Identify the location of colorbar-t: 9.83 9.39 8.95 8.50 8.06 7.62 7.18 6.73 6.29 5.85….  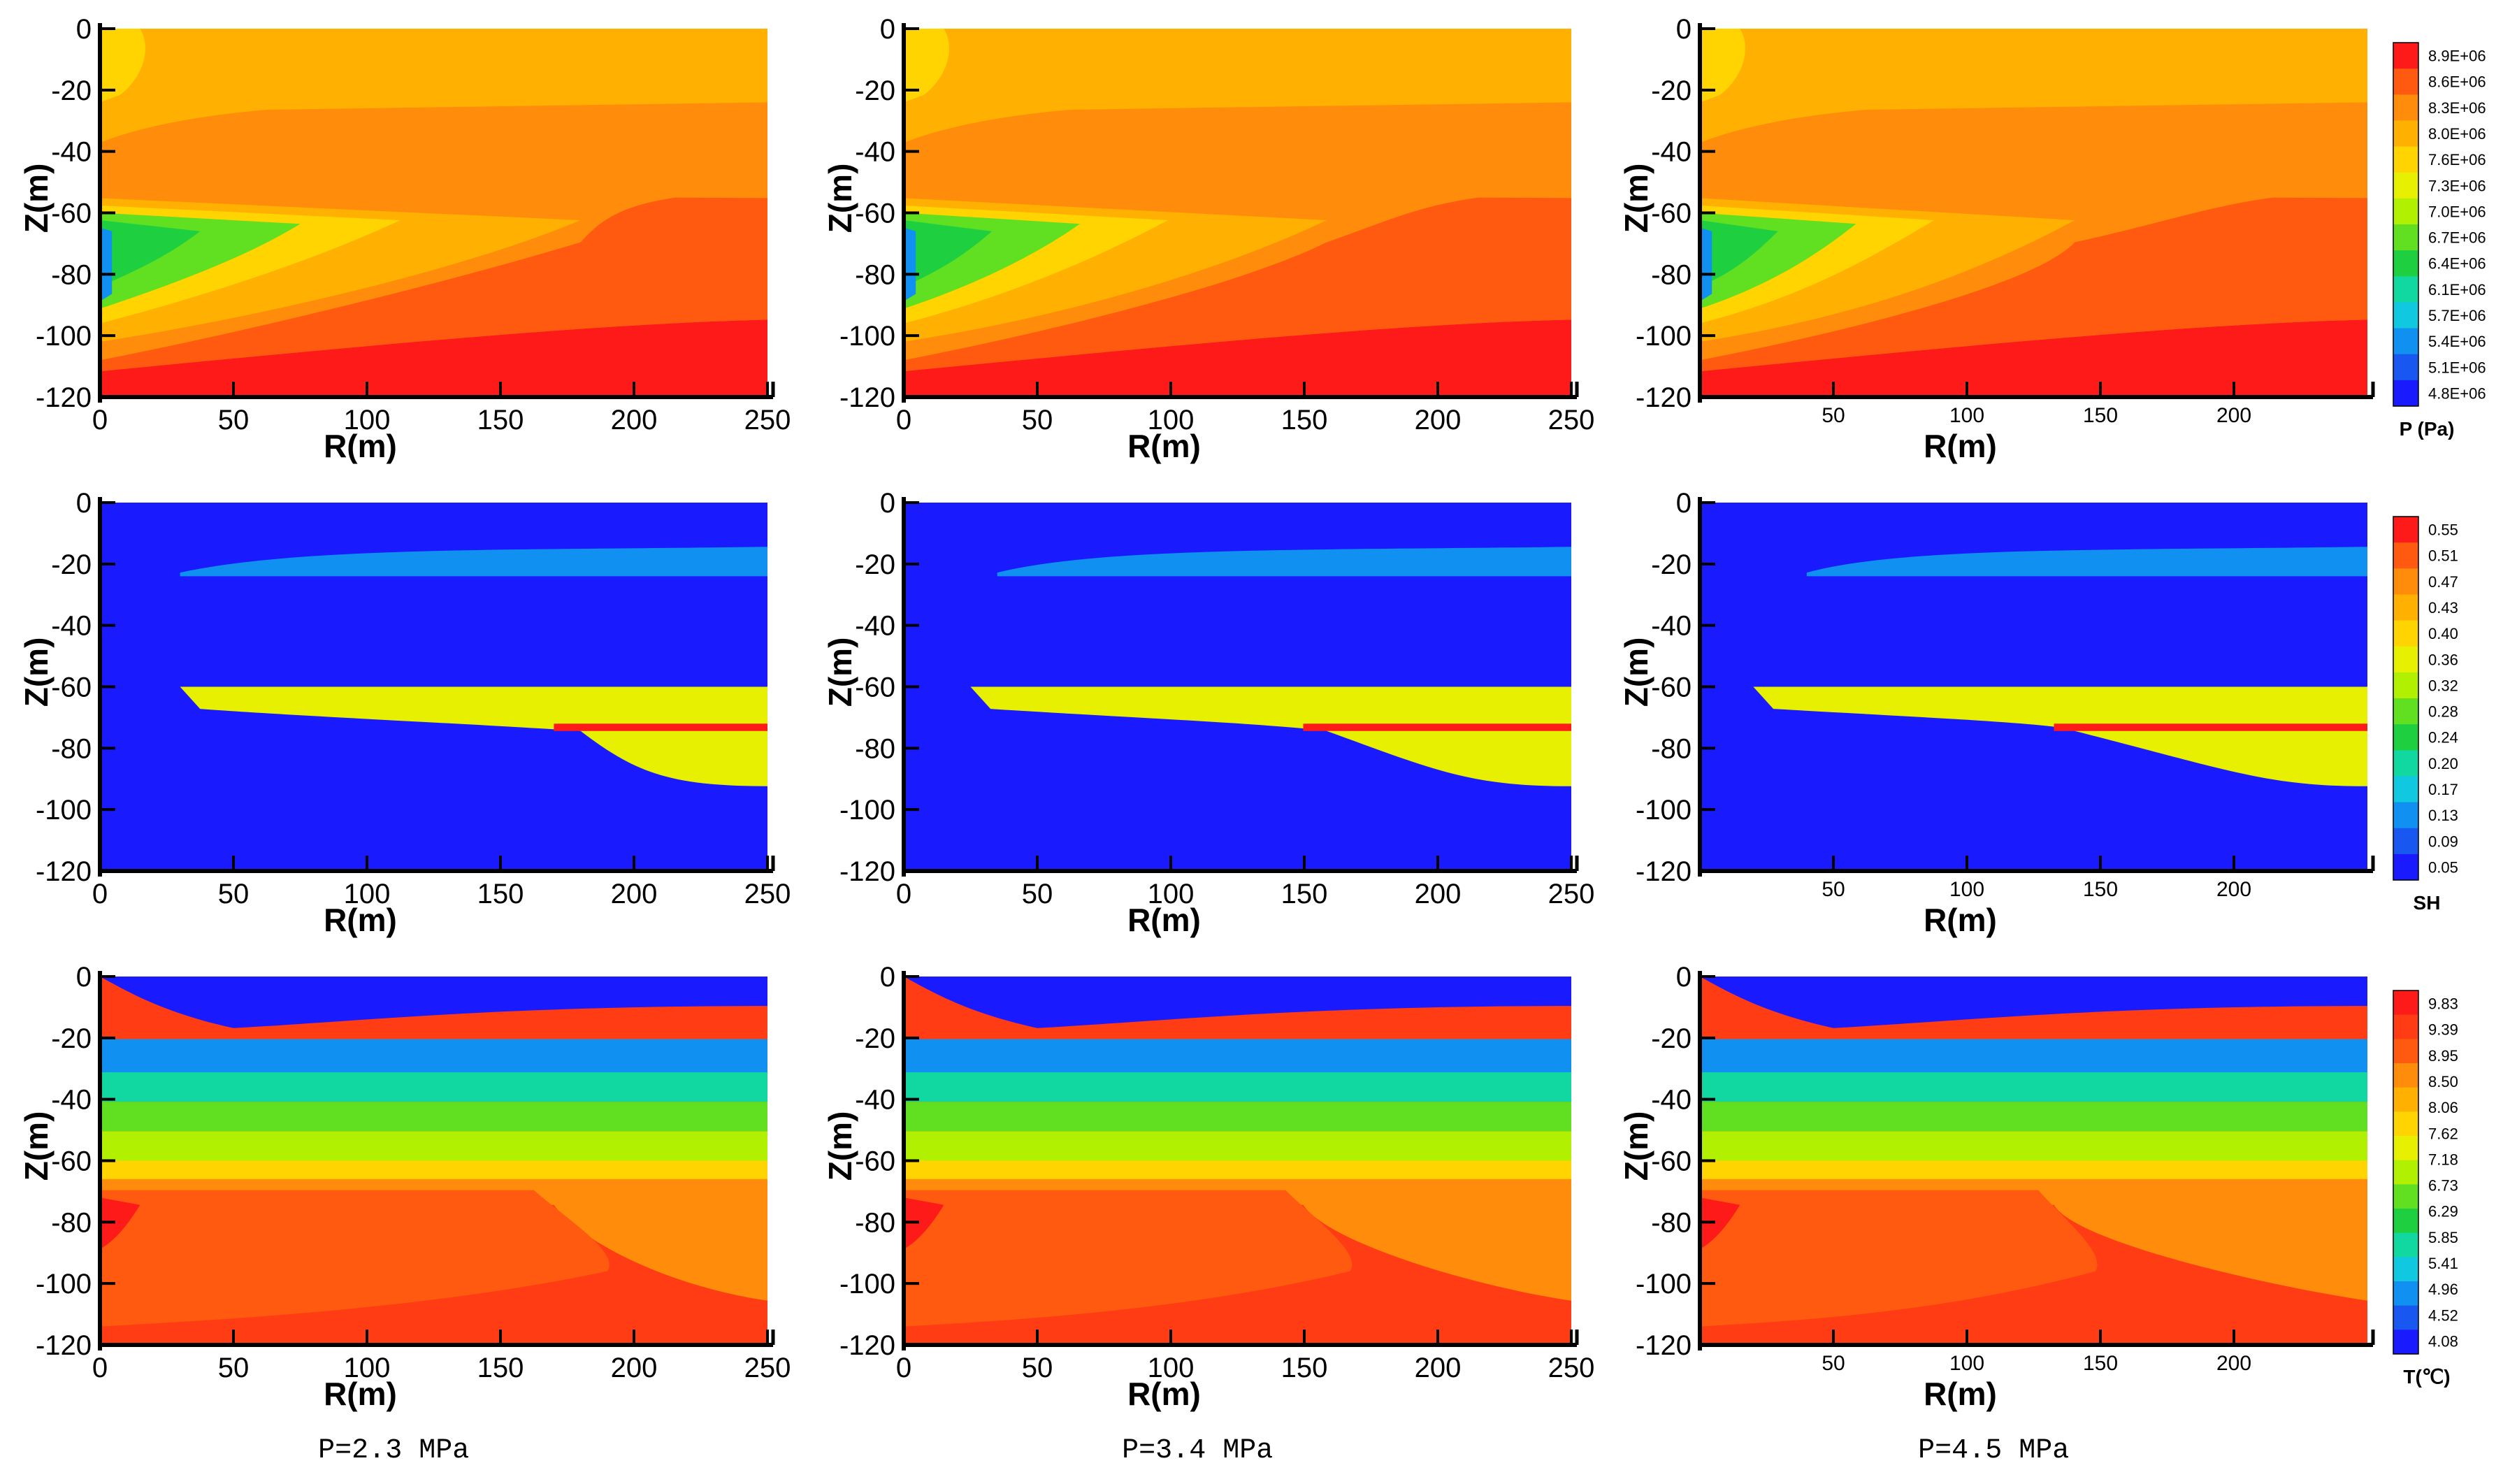
(2425, 1189).